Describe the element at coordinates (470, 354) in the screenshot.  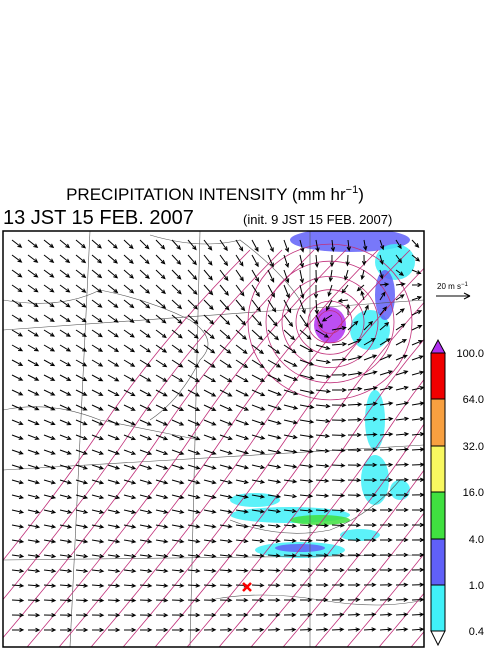
I see `colorbar-label: 100.0` at that location.